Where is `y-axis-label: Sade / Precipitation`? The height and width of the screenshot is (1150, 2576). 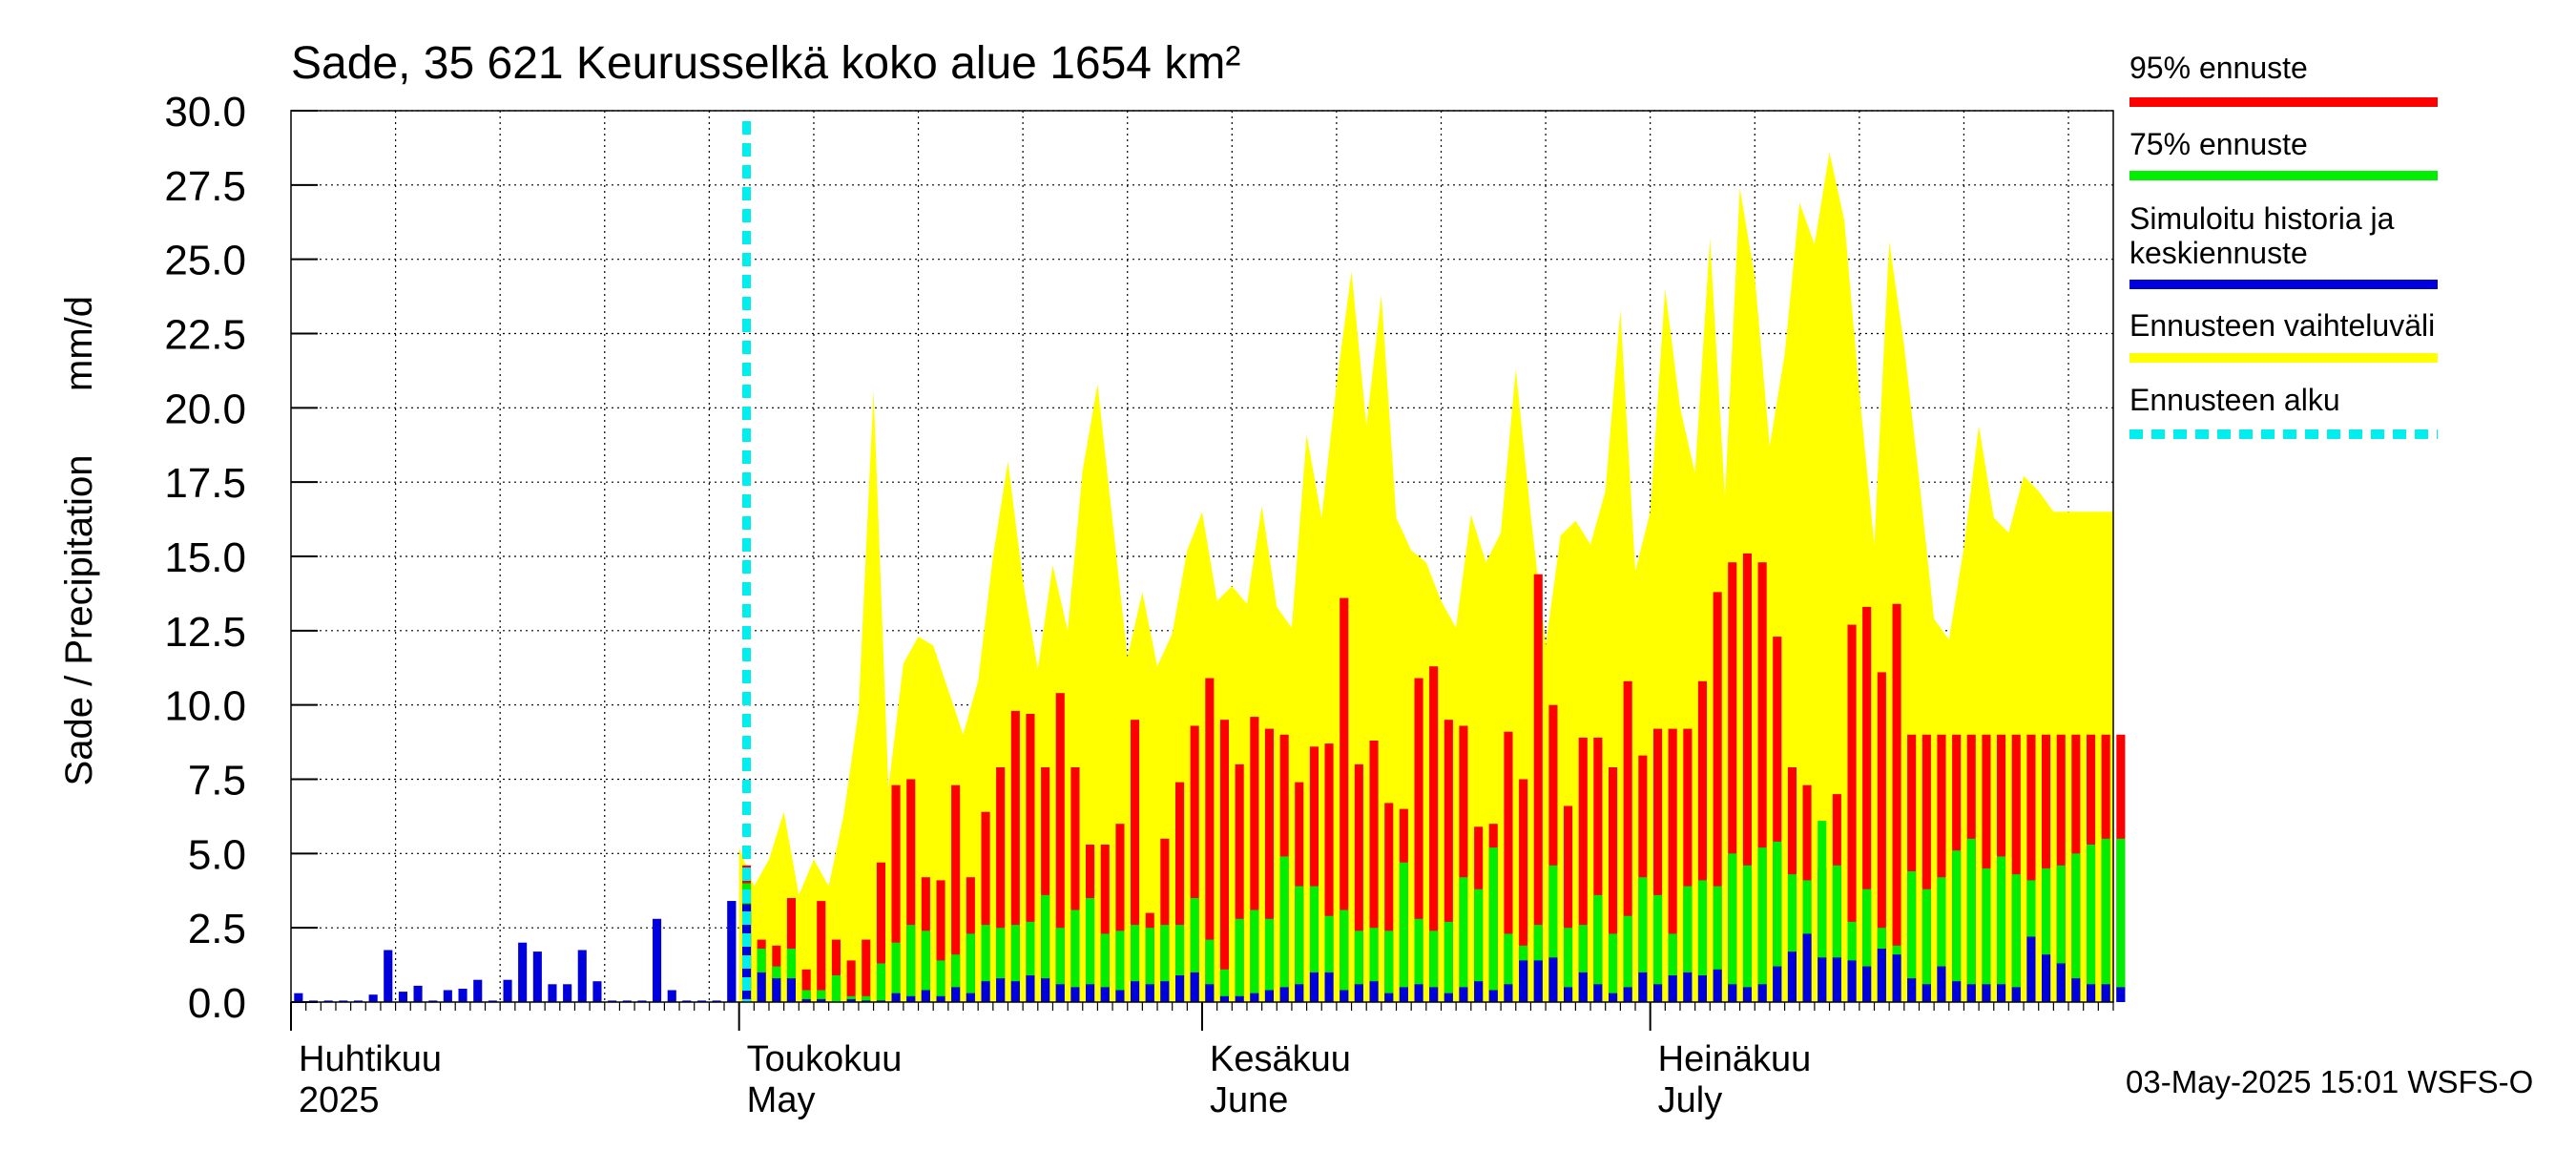 y-axis-label: Sade / Precipitation is located at coordinates (79, 620).